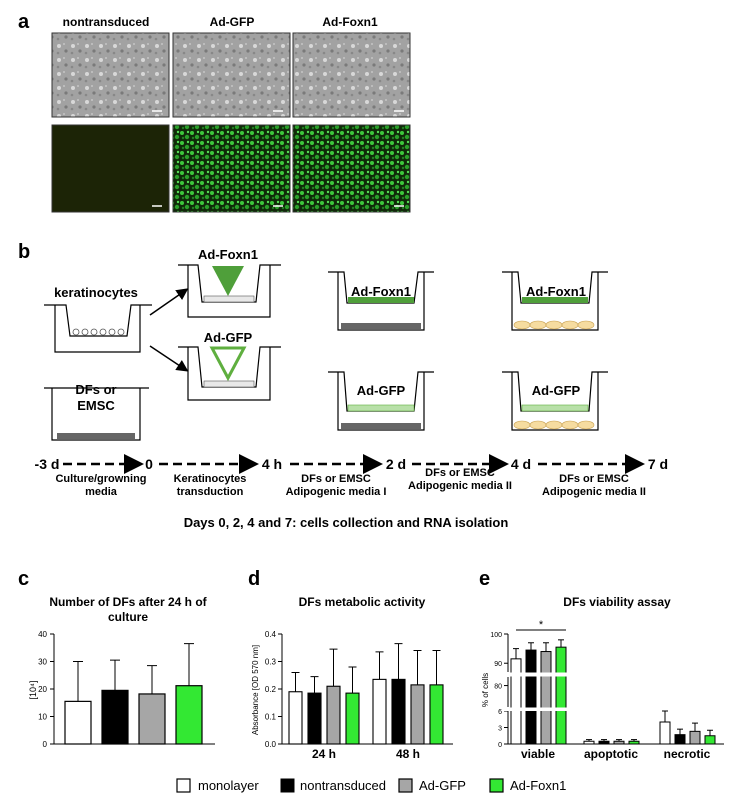 The image size is (741, 802). I want to click on chart-e-xtick-label: necrotic, so click(687, 754).